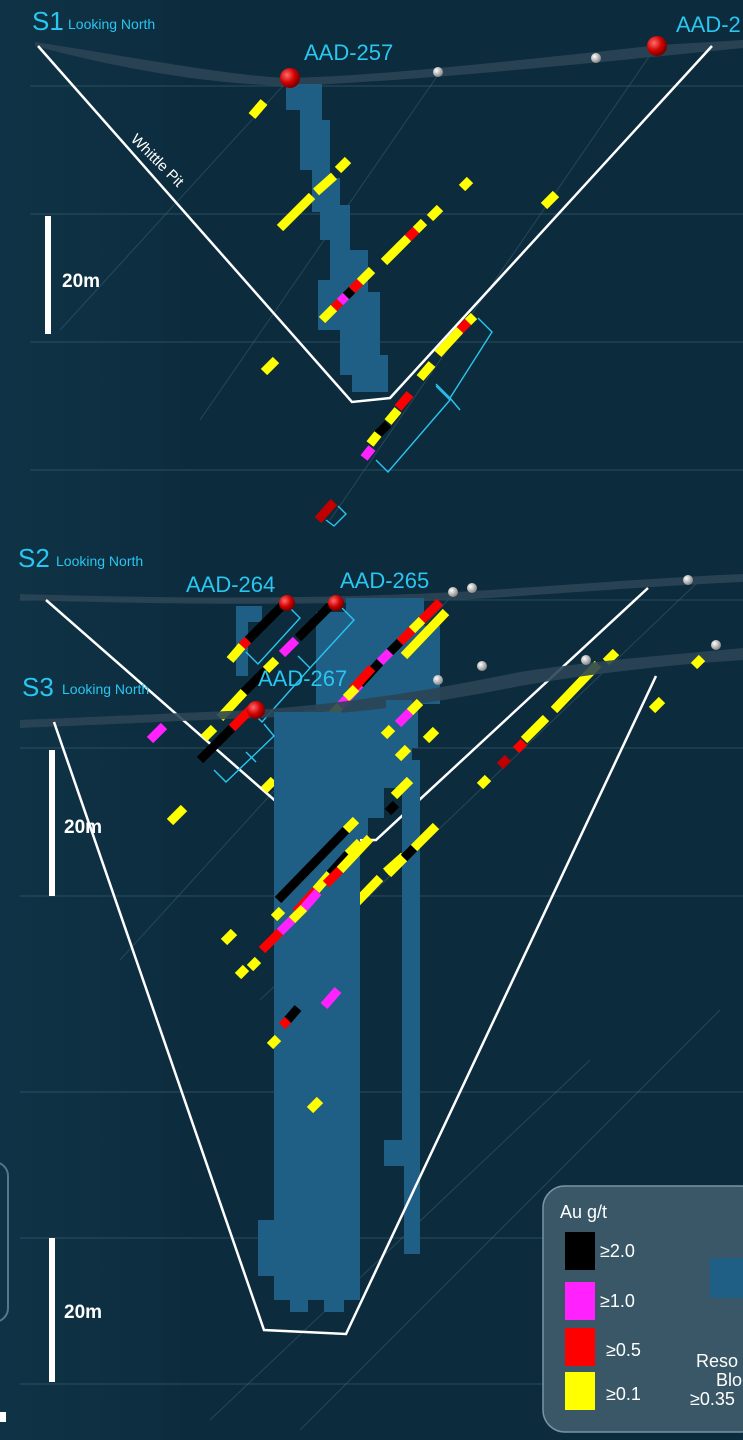 The image size is (743, 1440). I want to click on intercept-brackets-s1, so click(409, 422).